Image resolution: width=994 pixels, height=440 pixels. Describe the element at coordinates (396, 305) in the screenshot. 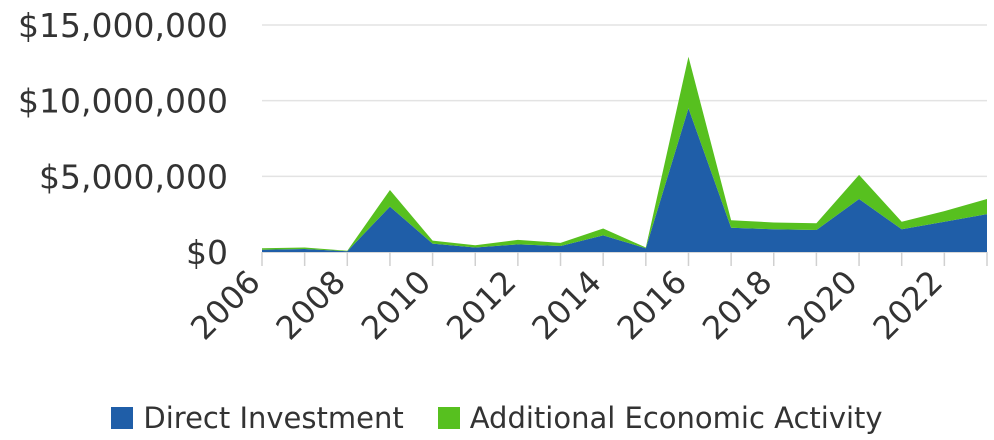

I see `x-tick-label: 2010` at that location.